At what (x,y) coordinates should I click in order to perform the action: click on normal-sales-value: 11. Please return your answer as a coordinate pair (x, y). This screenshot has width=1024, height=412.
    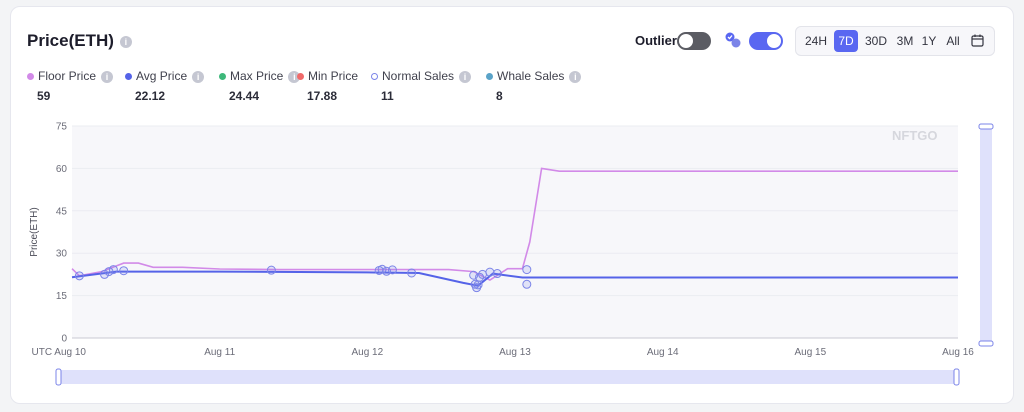
    Looking at the image, I should click on (387, 96).